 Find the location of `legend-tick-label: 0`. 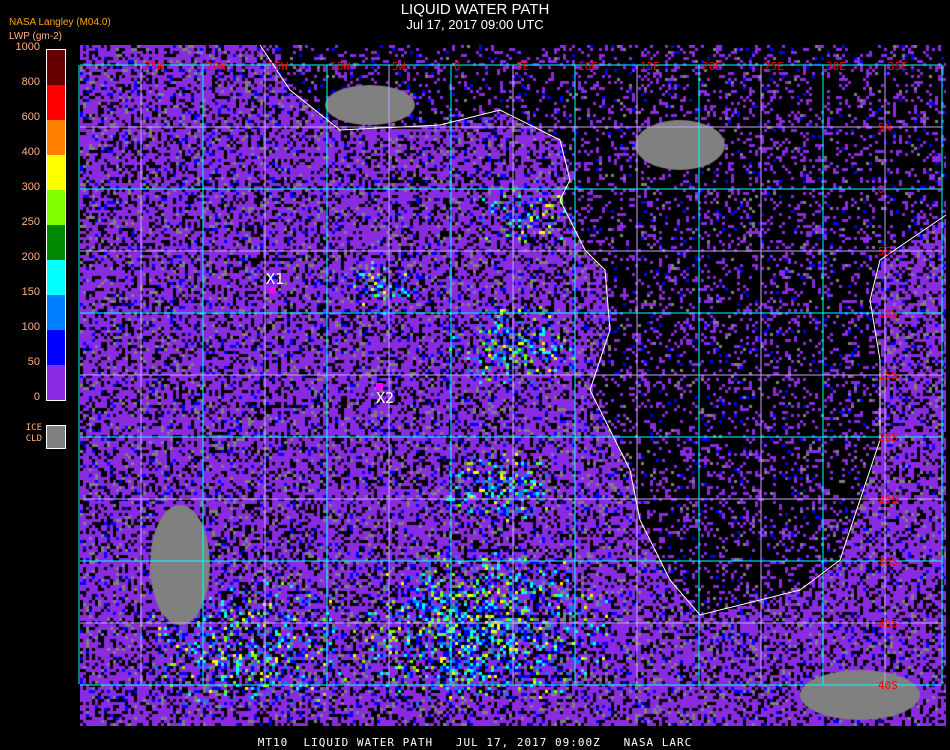

legend-tick-label: 0 is located at coordinates (36, 397).